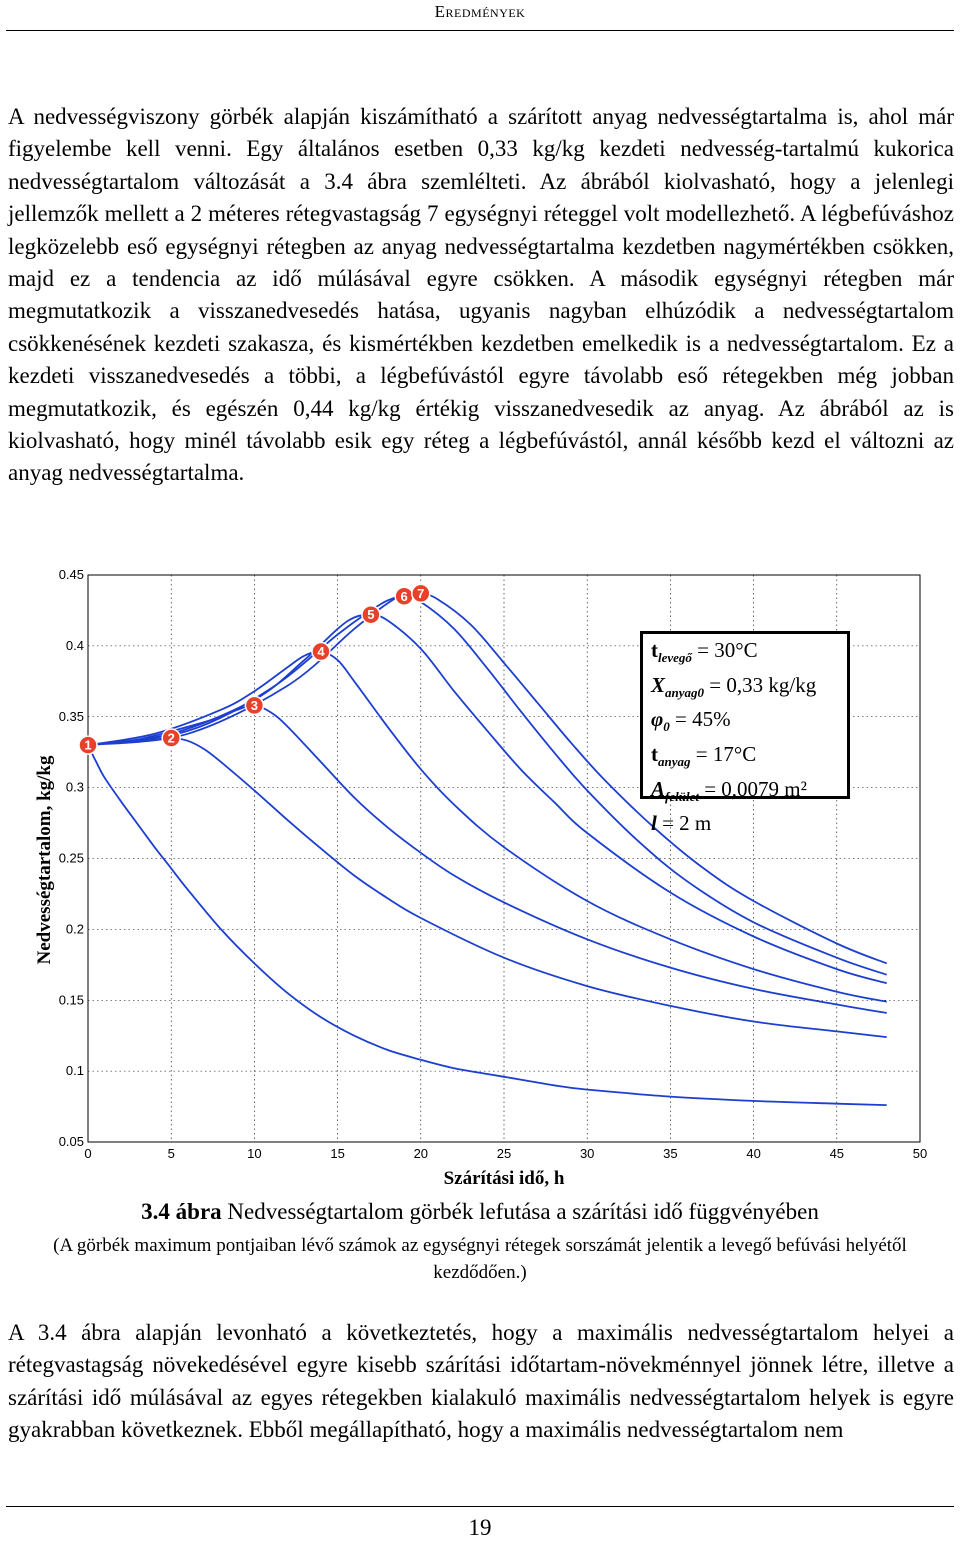 The image size is (960, 1544). Describe the element at coordinates (670, 1153) in the screenshot. I see `x-tick-label: 35` at that location.